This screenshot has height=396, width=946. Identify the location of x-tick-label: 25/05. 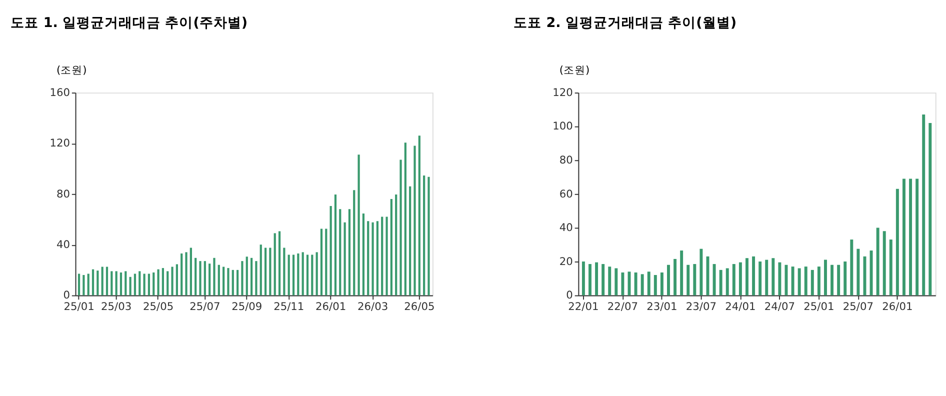
(158, 307).